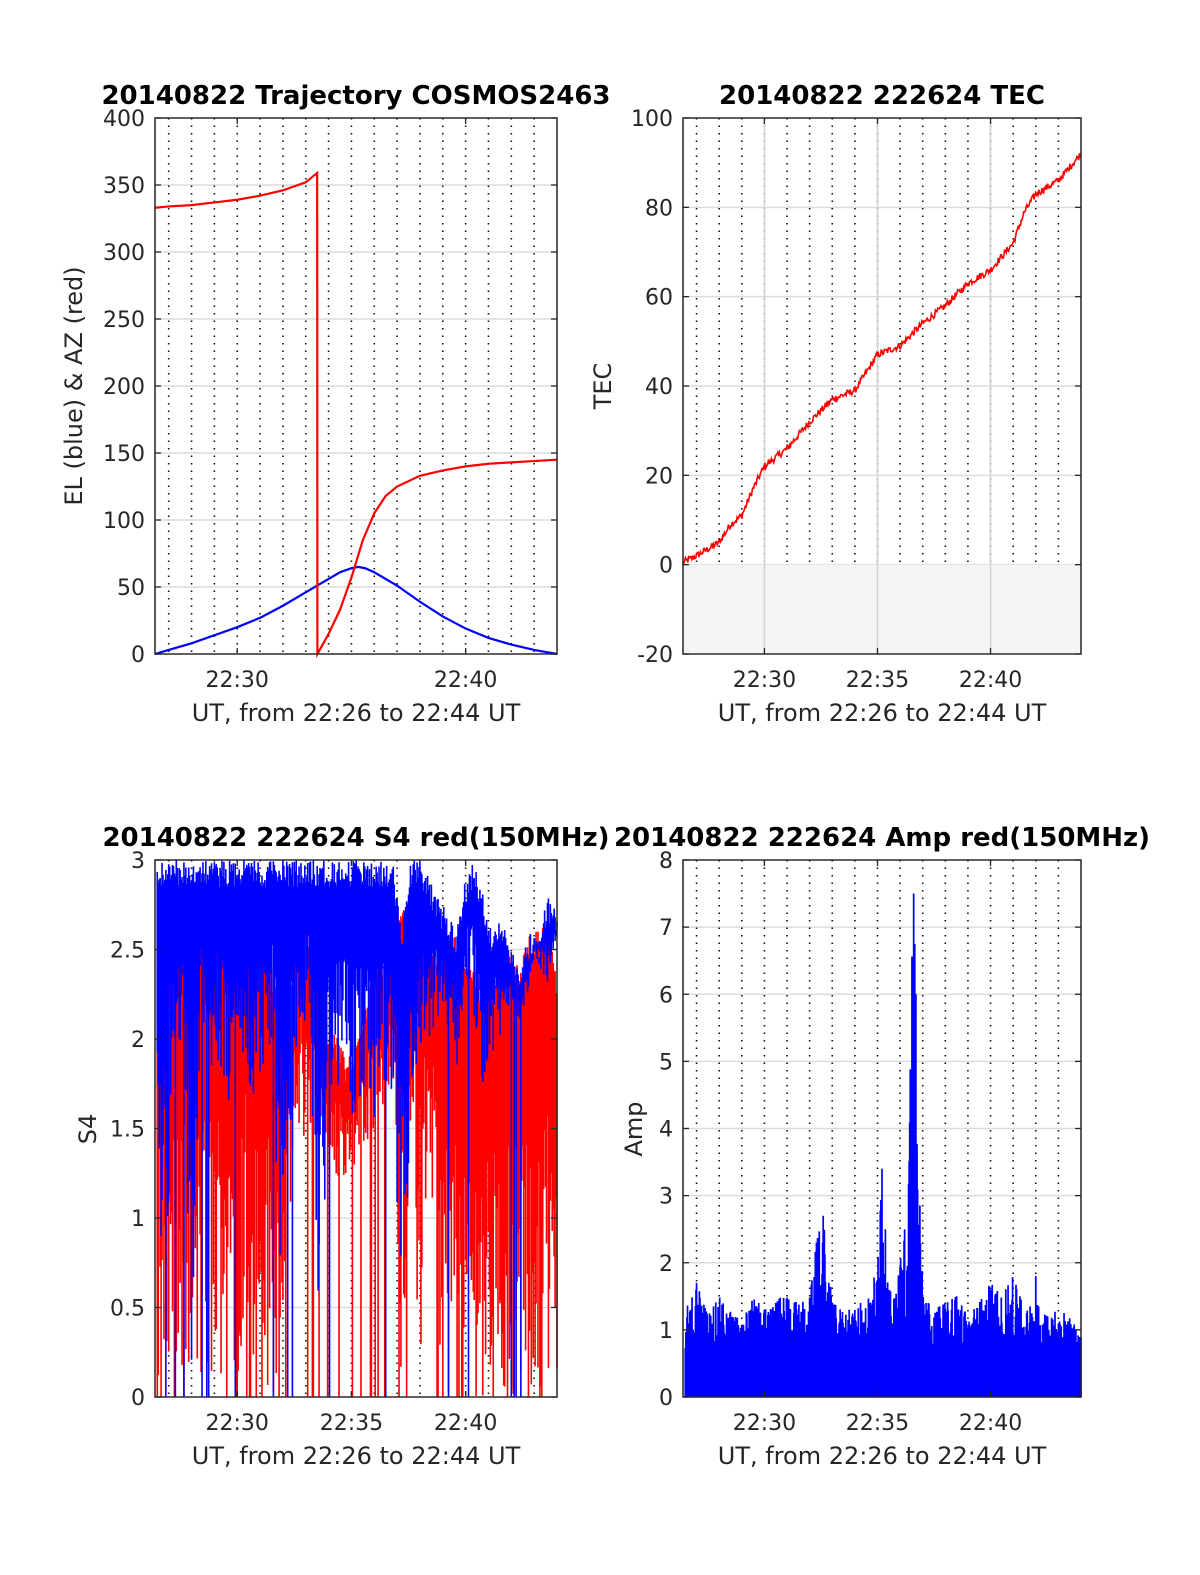 The image size is (1200, 1575). I want to click on s4-y-axis-label: S4, so click(88, 1129).